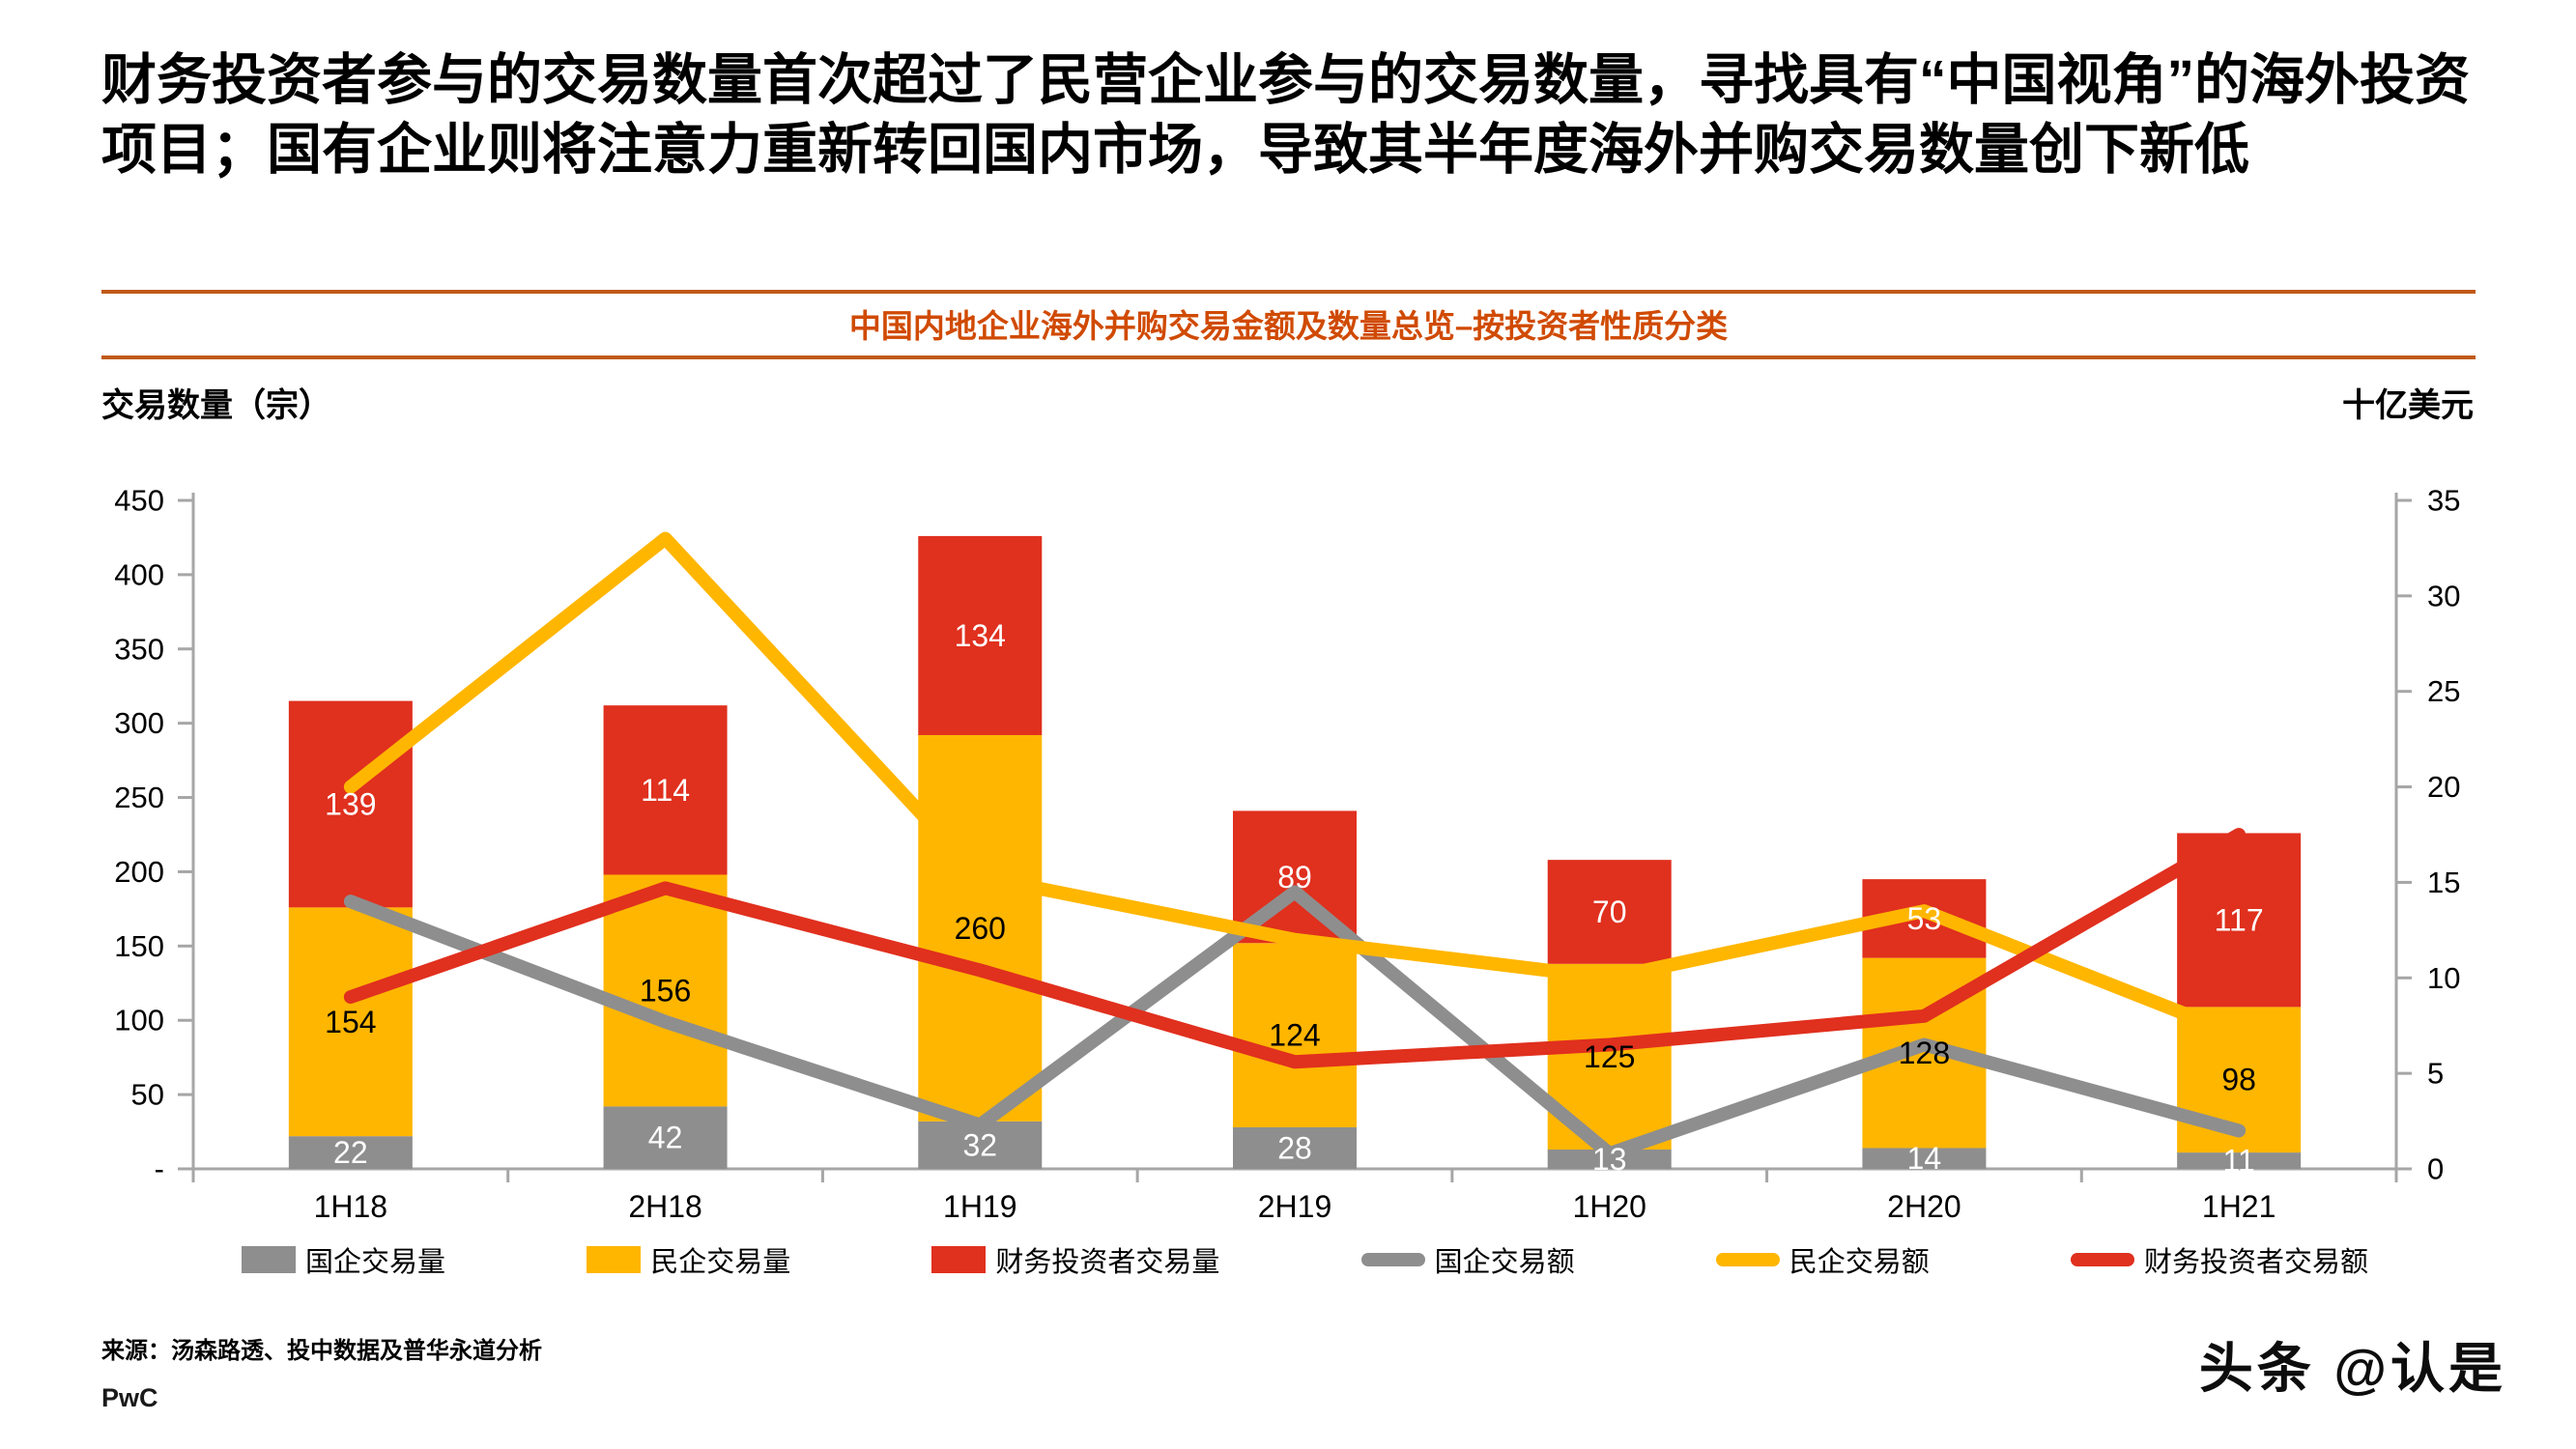 This screenshot has height=1449, width=2576. What do you see at coordinates (2436, 1074) in the screenshot?
I see `right-axis-tick-label: 5` at bounding box center [2436, 1074].